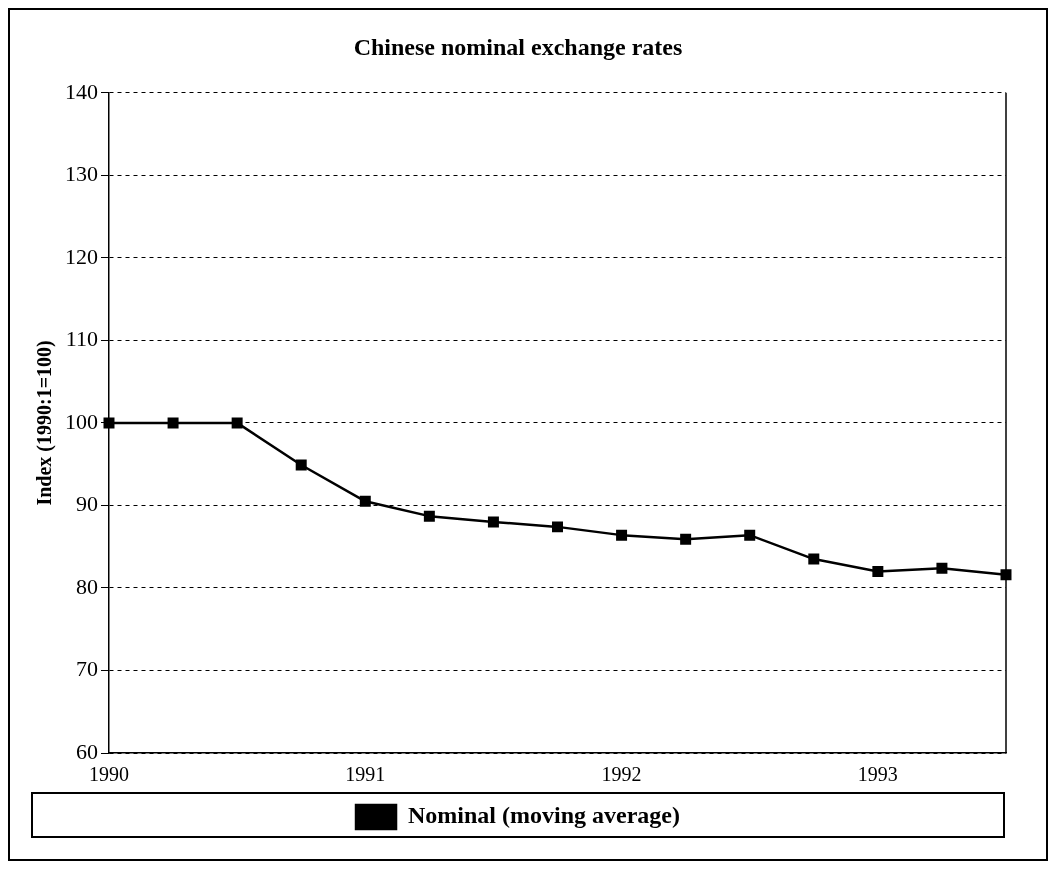  I want to click on y-tick-label: 120, so click(81, 256).